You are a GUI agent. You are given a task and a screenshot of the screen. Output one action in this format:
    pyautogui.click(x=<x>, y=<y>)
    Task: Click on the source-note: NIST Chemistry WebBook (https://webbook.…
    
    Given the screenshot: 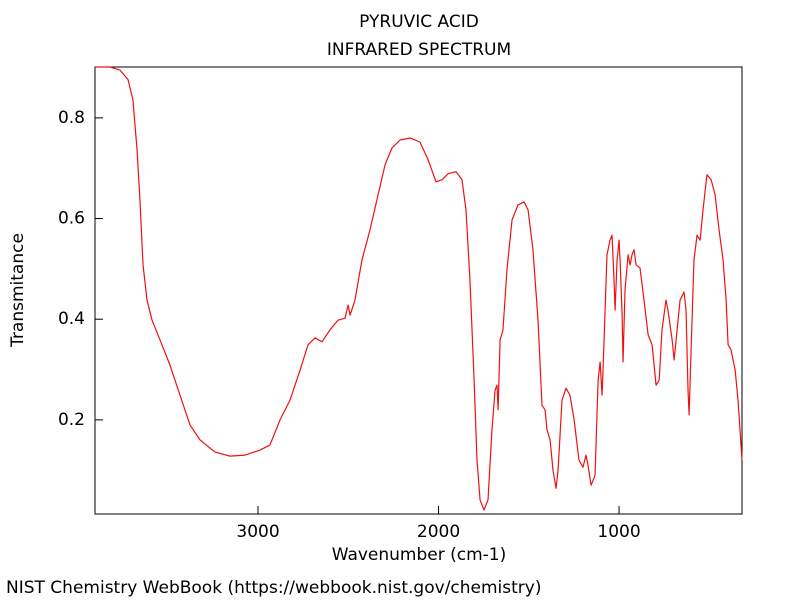 What is the action you would take?
    pyautogui.click(x=273, y=588)
    